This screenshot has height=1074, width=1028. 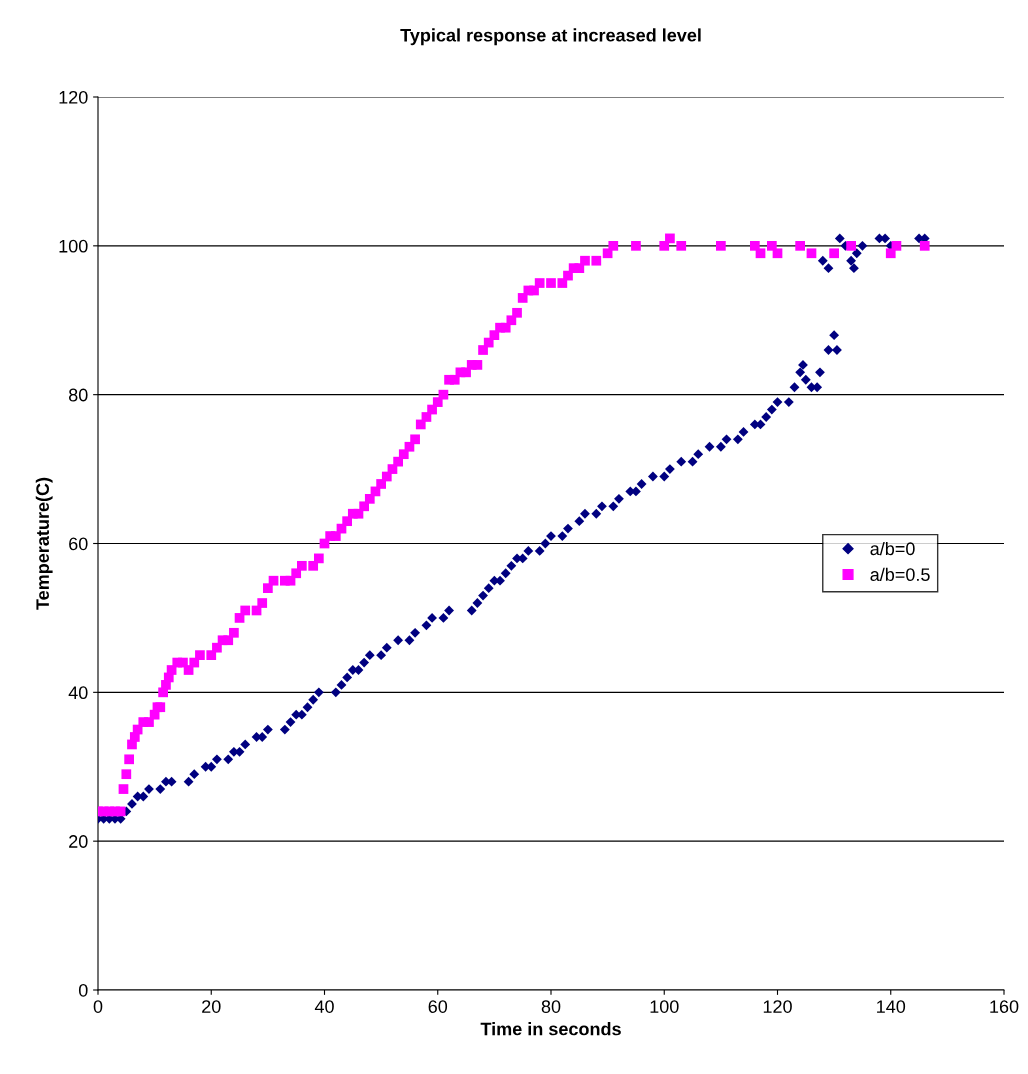 I want to click on chart-title: Typical response at increased level, so click(x=550, y=37).